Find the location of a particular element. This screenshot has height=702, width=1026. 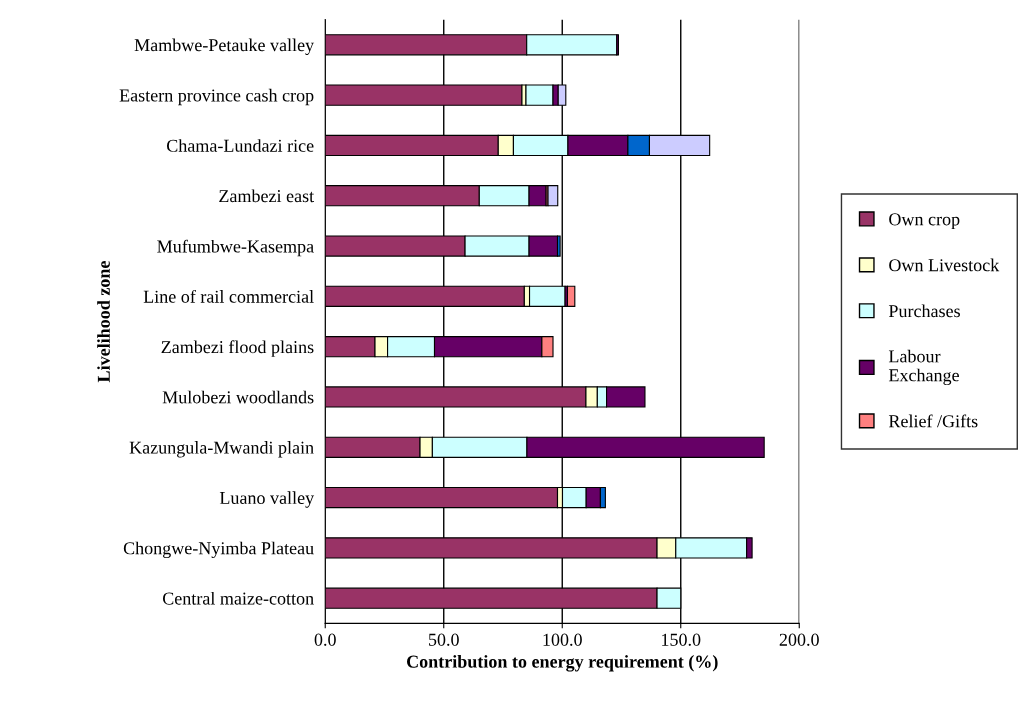

y-tick-label: Chongwe-Nyimba Plateau is located at coordinates (218, 550).